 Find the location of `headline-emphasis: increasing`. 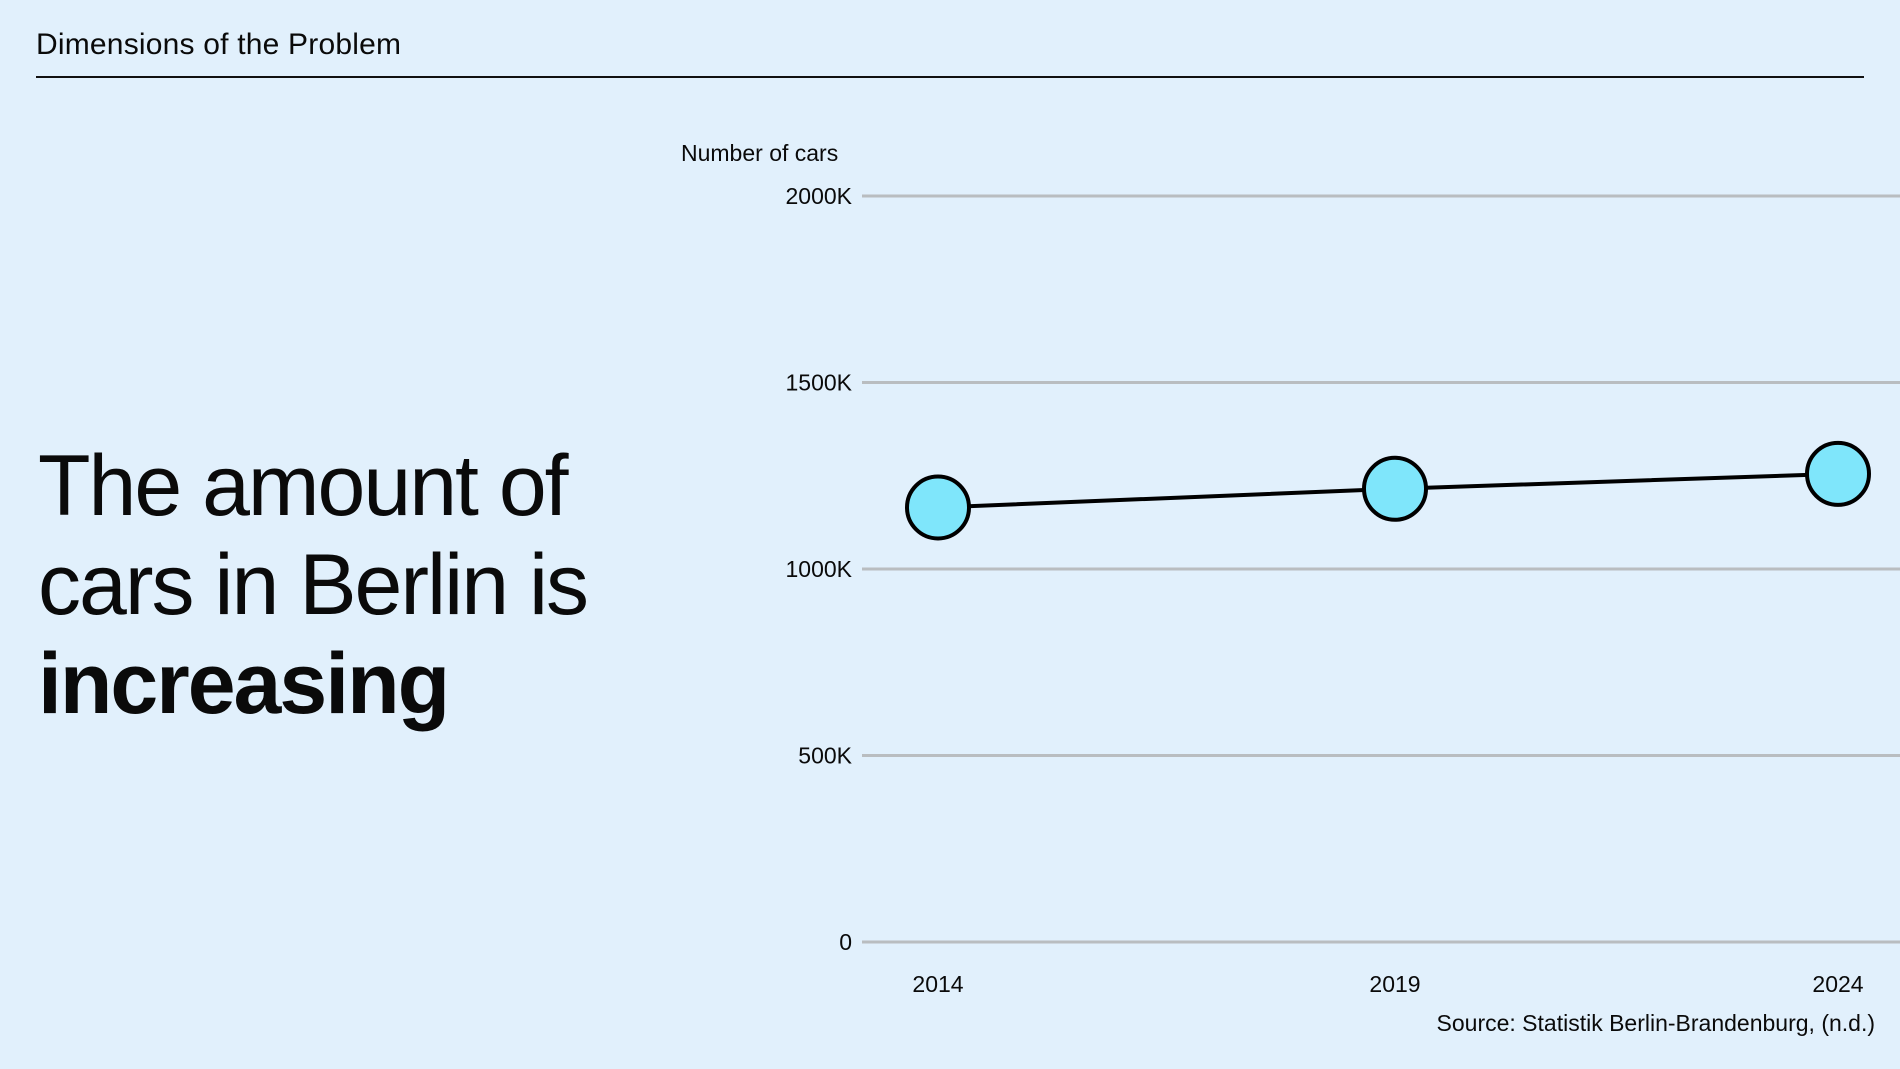

headline-emphasis: increasing is located at coordinates (244, 684).